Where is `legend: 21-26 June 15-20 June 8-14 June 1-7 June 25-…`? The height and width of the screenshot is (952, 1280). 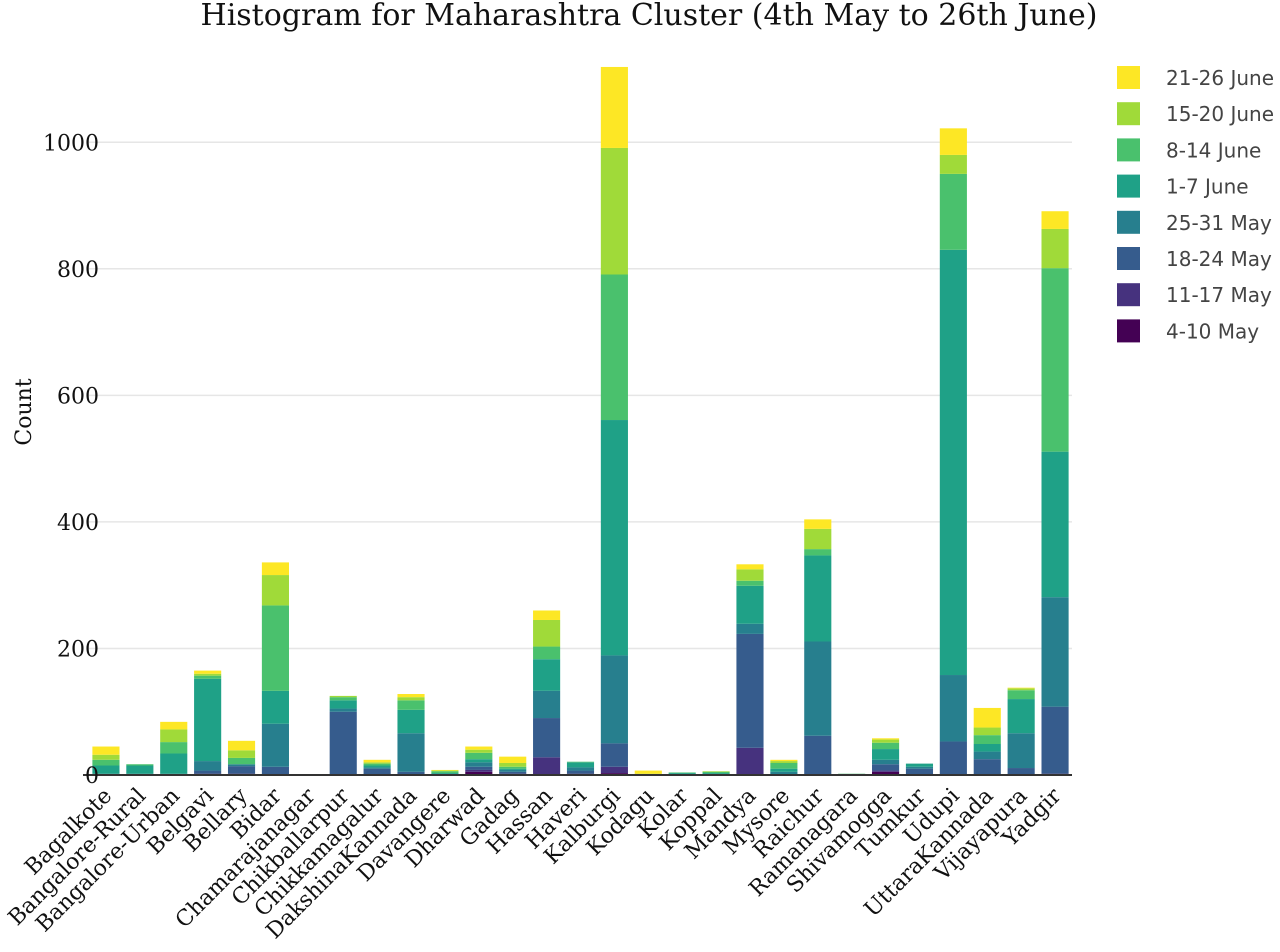 legend: 21-26 June 15-20 June 8-14 June 1-7 June 25-… is located at coordinates (1195, 204).